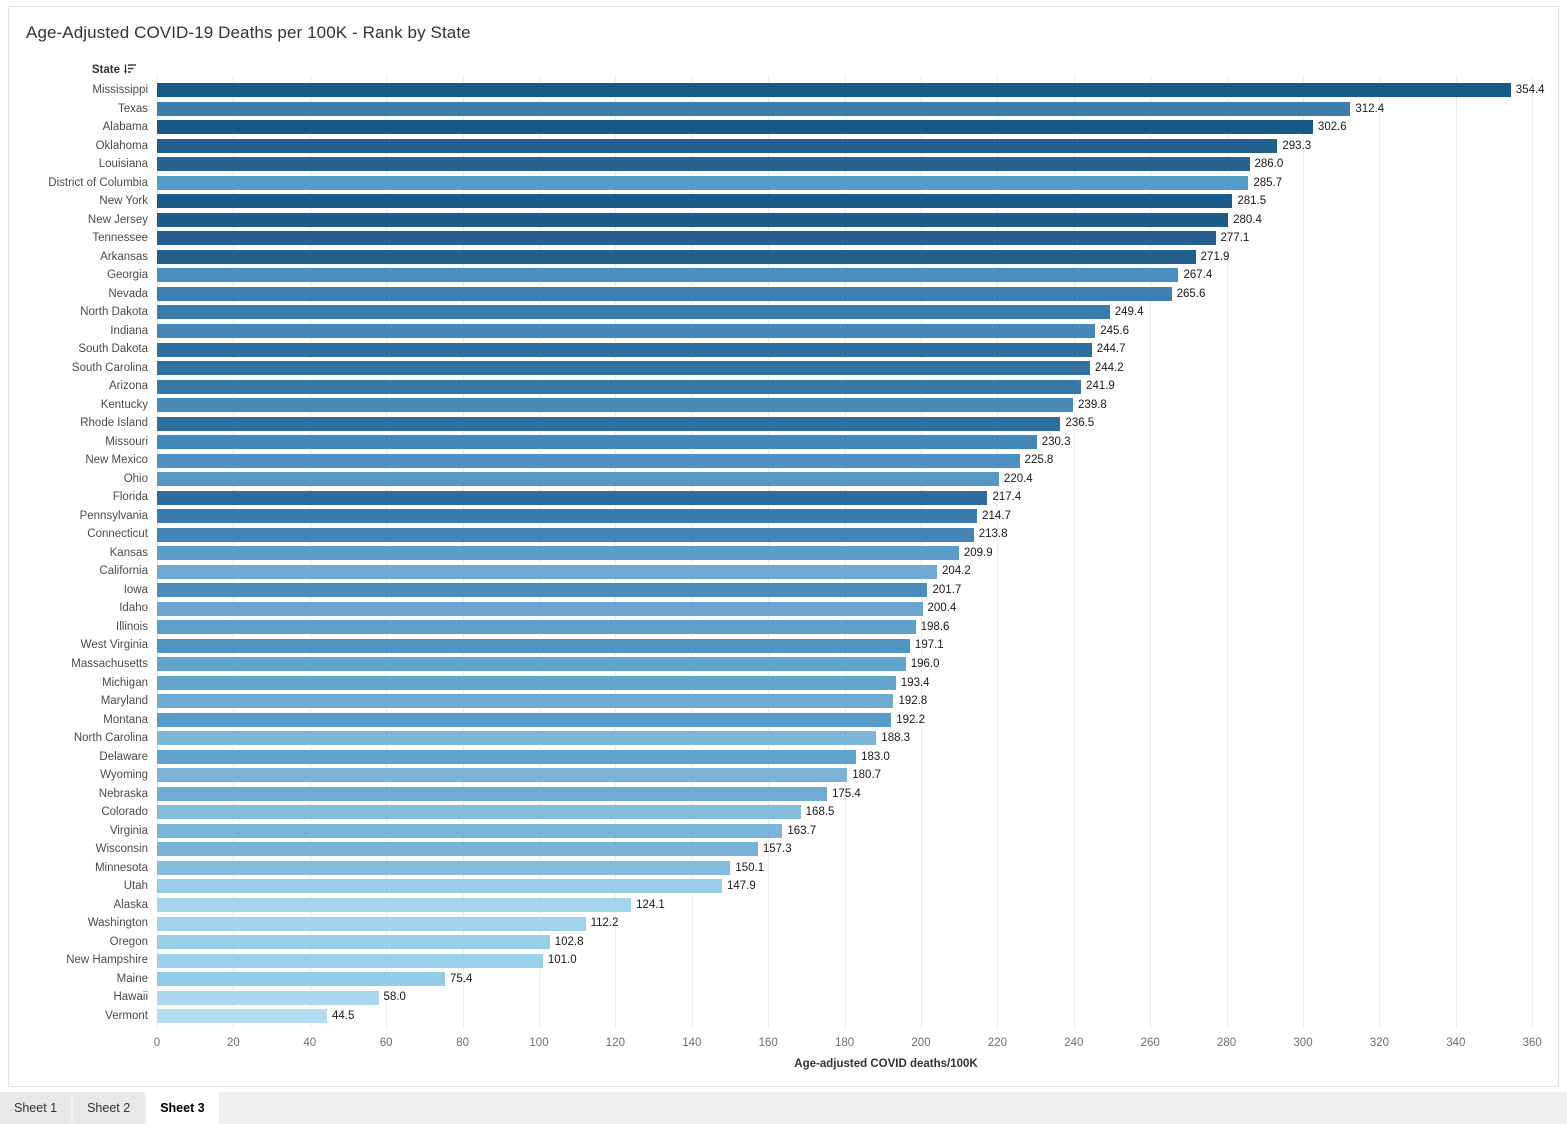 The image size is (1567, 1124). I want to click on state-label: Missouri, so click(126, 441).